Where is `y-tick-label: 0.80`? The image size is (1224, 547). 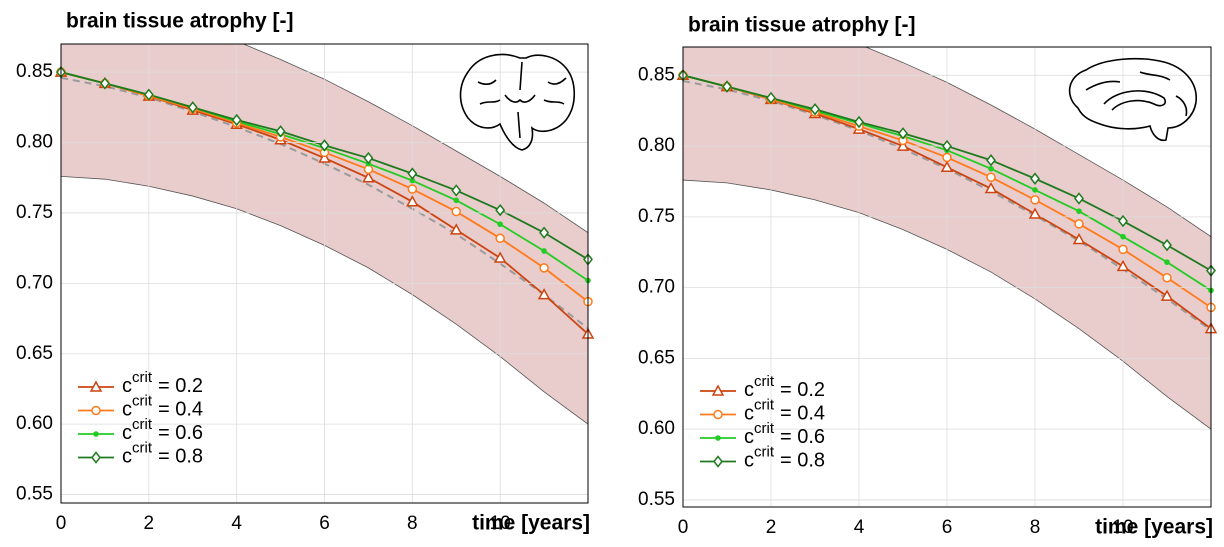
y-tick-label: 0.80 is located at coordinates (34, 142).